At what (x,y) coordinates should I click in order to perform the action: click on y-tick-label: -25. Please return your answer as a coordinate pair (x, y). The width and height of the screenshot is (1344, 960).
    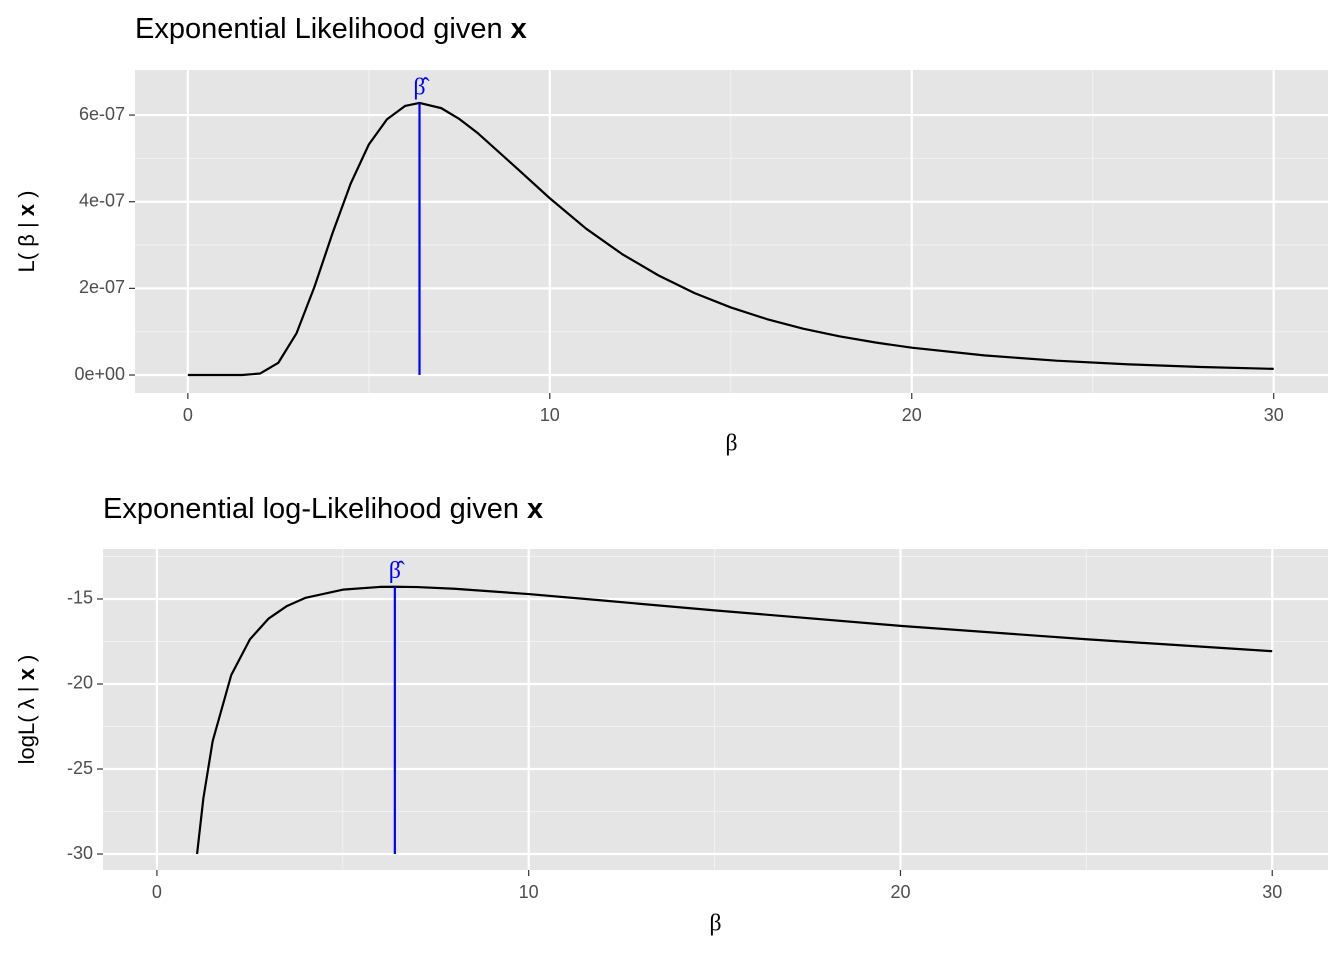
    Looking at the image, I should click on (80, 768).